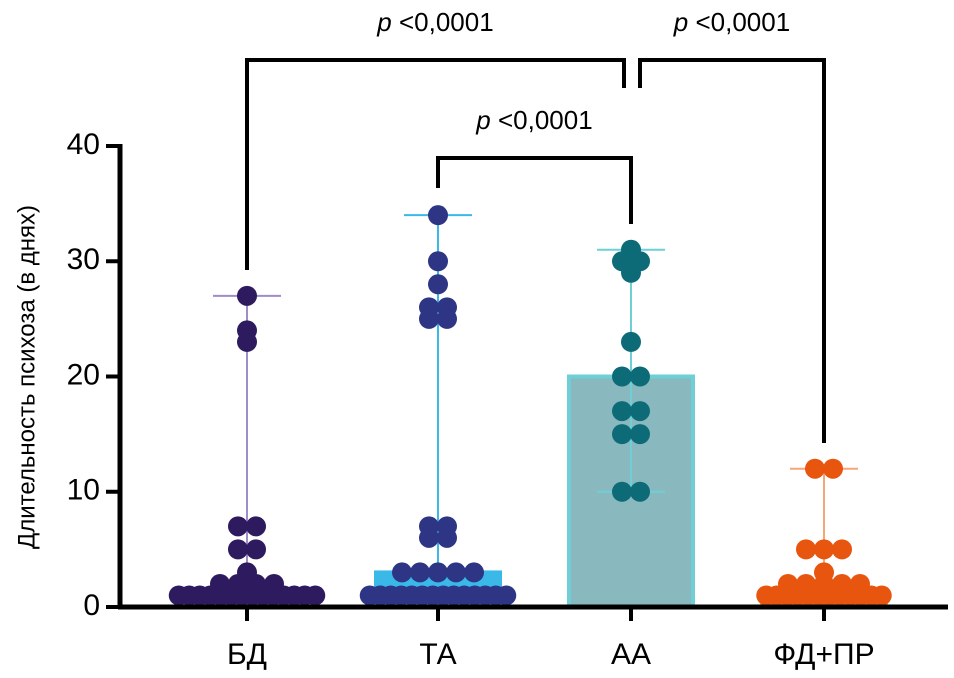 This screenshot has height=678, width=954. Describe the element at coordinates (26, 377) in the screenshot. I see `y-axis-label: Длительность психоза (в днях)` at that location.